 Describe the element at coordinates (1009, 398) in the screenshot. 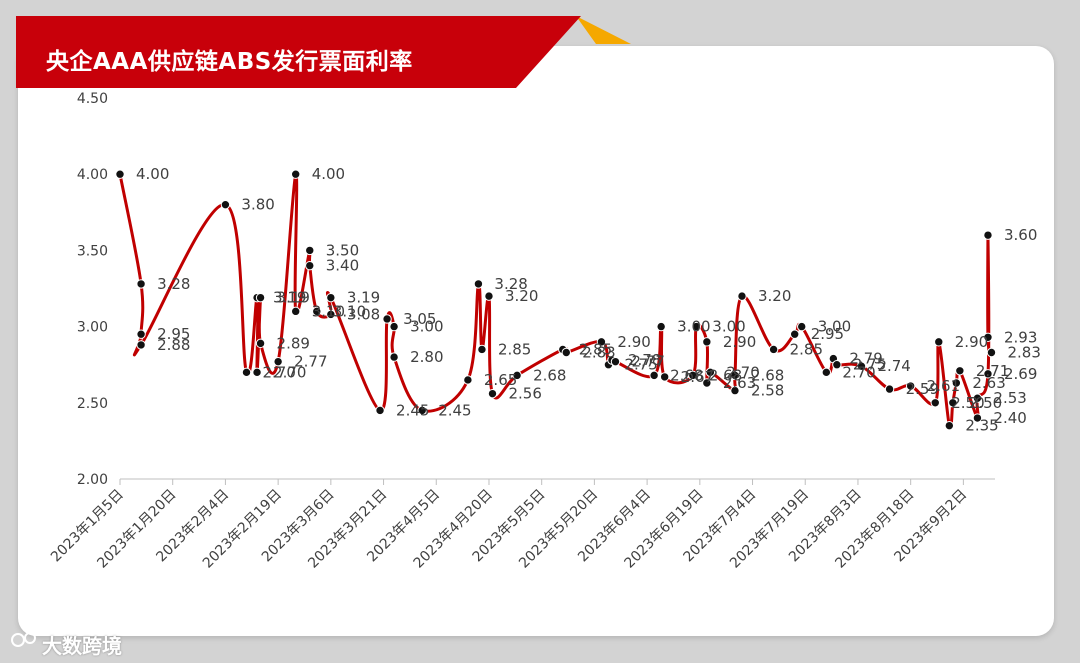

I see `data-label: 2.53` at that location.